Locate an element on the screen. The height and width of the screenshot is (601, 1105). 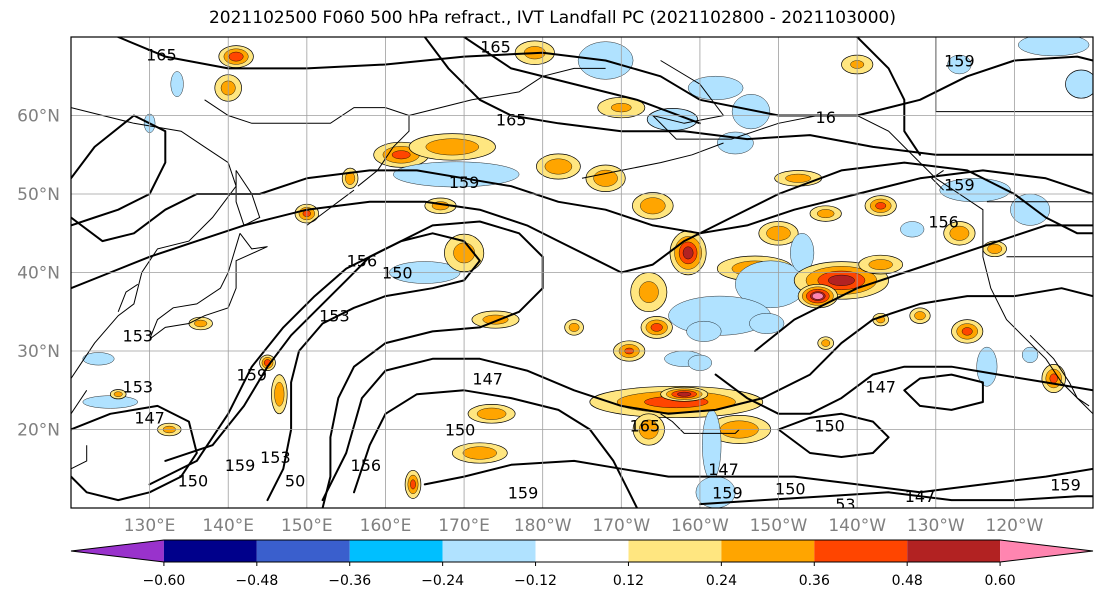
colorbar-tick-label: −0.24 is located at coordinates (442, 581).